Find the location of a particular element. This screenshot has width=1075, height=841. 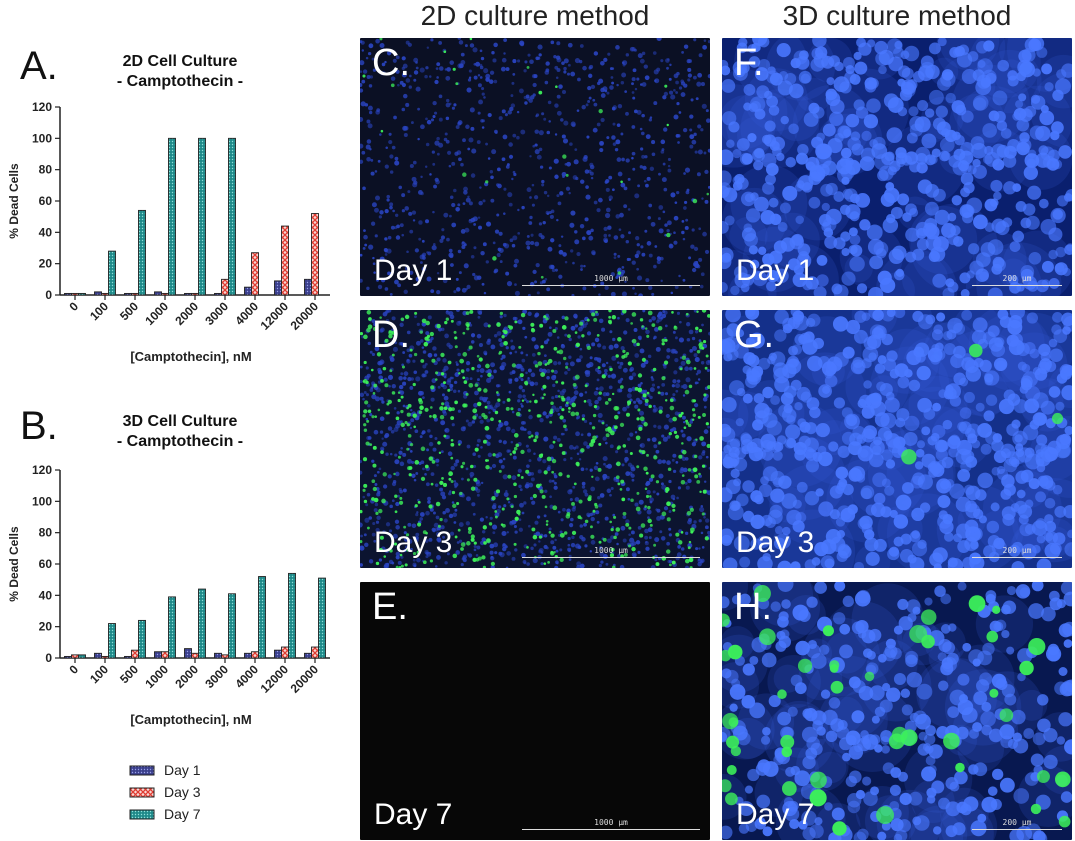

y-tick-label: 120 is located at coordinates (42, 470).